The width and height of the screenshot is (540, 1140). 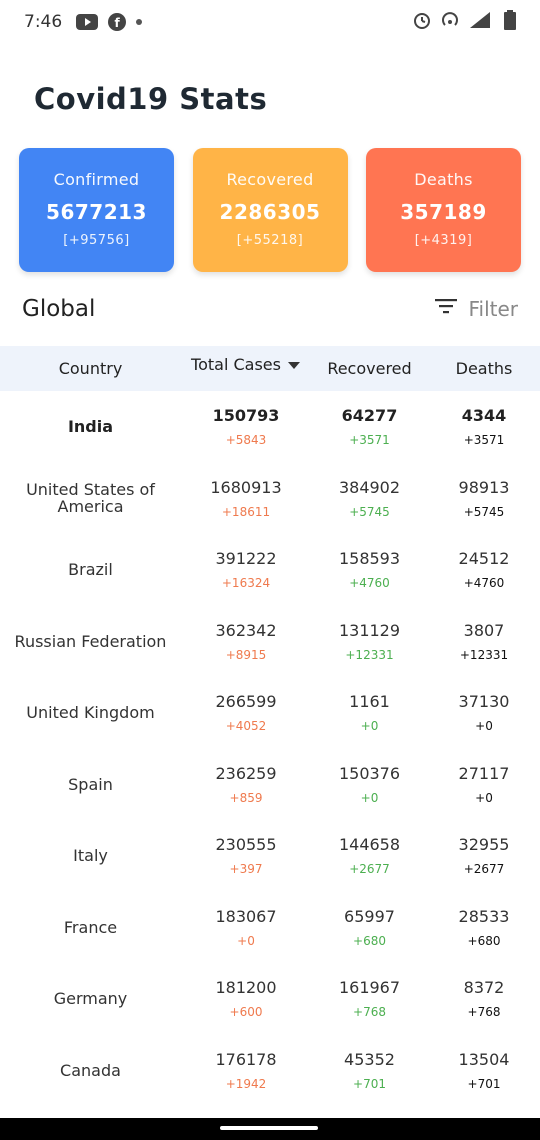 What do you see at coordinates (246, 559) in the screenshot?
I see `total-cases: 391222` at bounding box center [246, 559].